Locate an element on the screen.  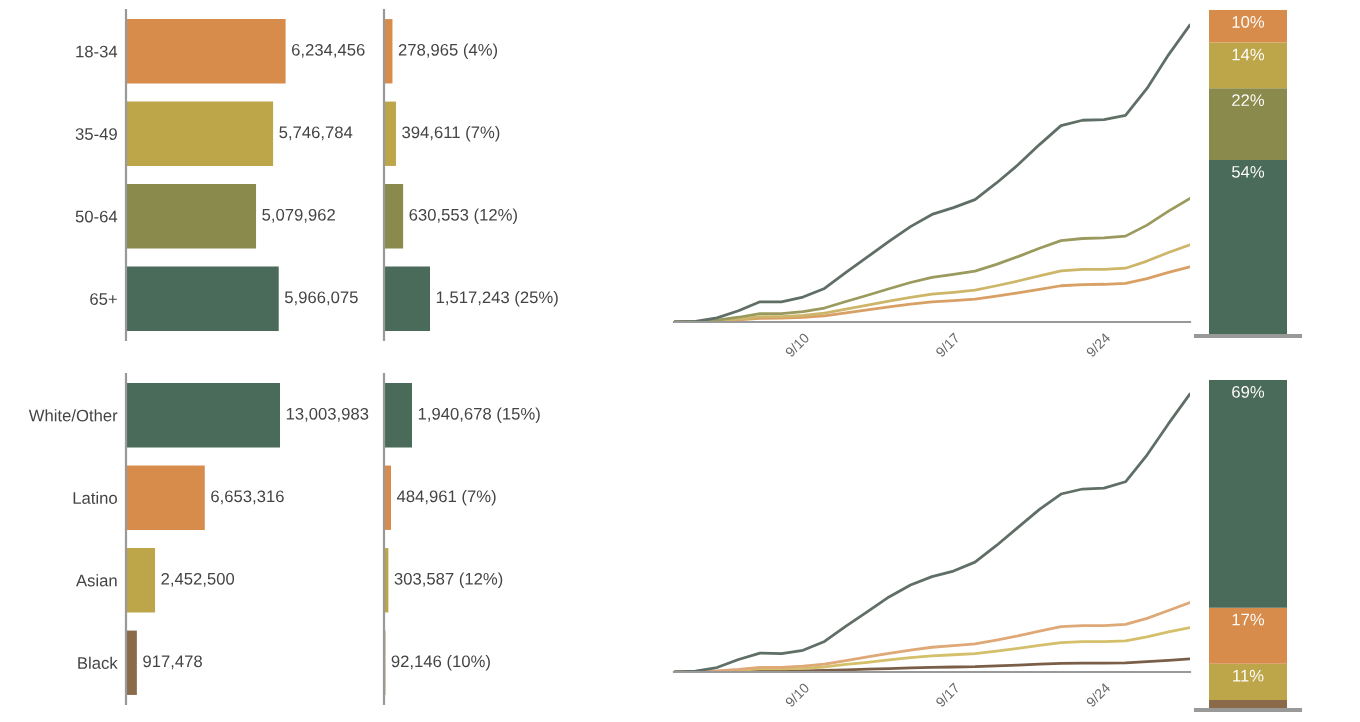
data-label: 54% is located at coordinates (1248, 172).